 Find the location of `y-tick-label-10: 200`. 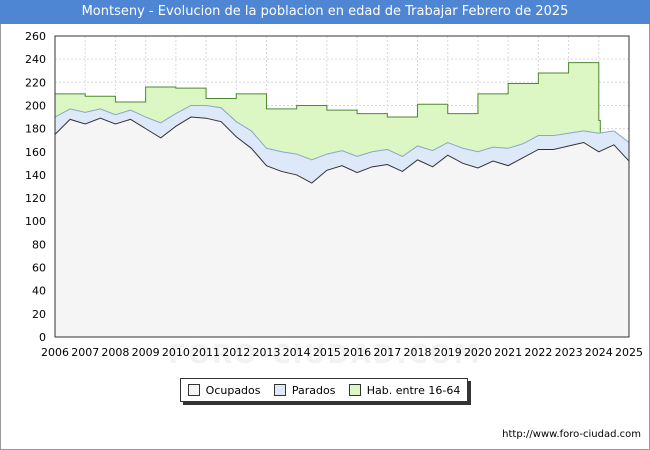

y-tick-label-10: 200 is located at coordinates (35, 105).